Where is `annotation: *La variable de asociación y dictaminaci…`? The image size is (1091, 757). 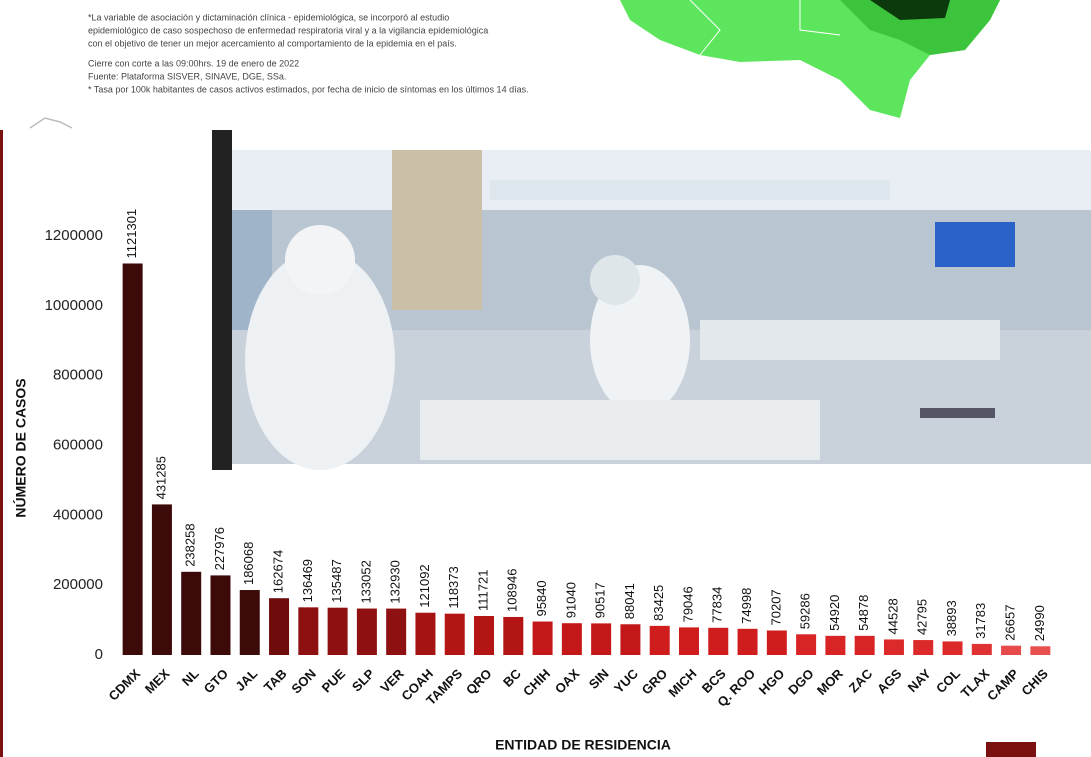
annotation: *La variable de asociación y dictaminaci… is located at coordinates (268, 17).